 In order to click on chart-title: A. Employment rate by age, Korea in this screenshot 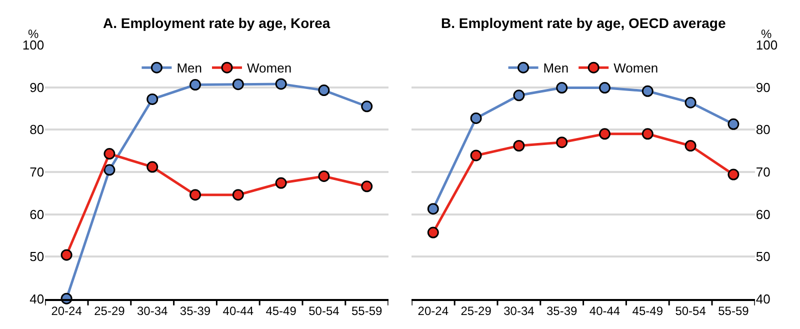, I will do `click(216, 23)`.